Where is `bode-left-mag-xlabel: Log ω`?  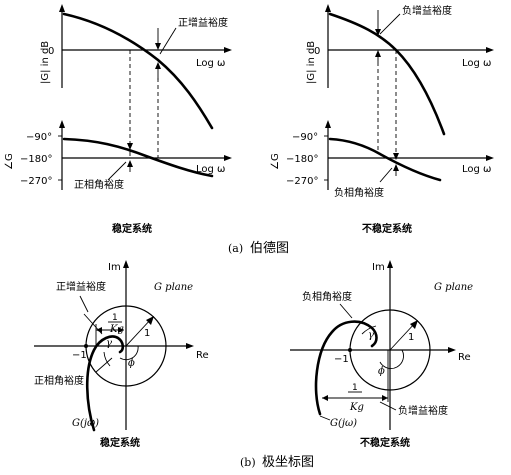
bode-left-mag-xlabel: Log ω is located at coordinates (210, 63).